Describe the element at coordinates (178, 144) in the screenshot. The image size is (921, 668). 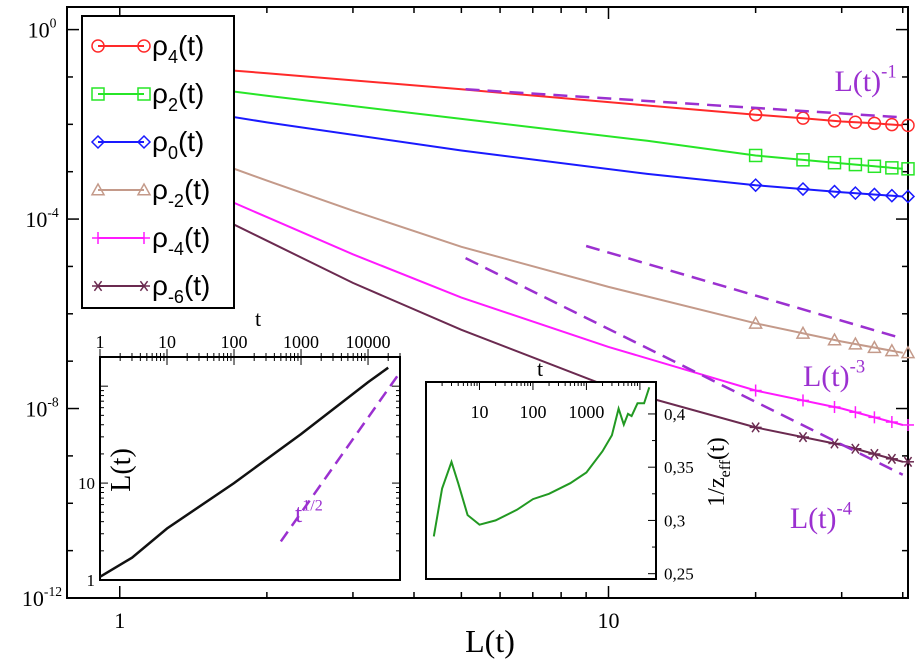
I see `legend-label: ρ0(t)` at that location.